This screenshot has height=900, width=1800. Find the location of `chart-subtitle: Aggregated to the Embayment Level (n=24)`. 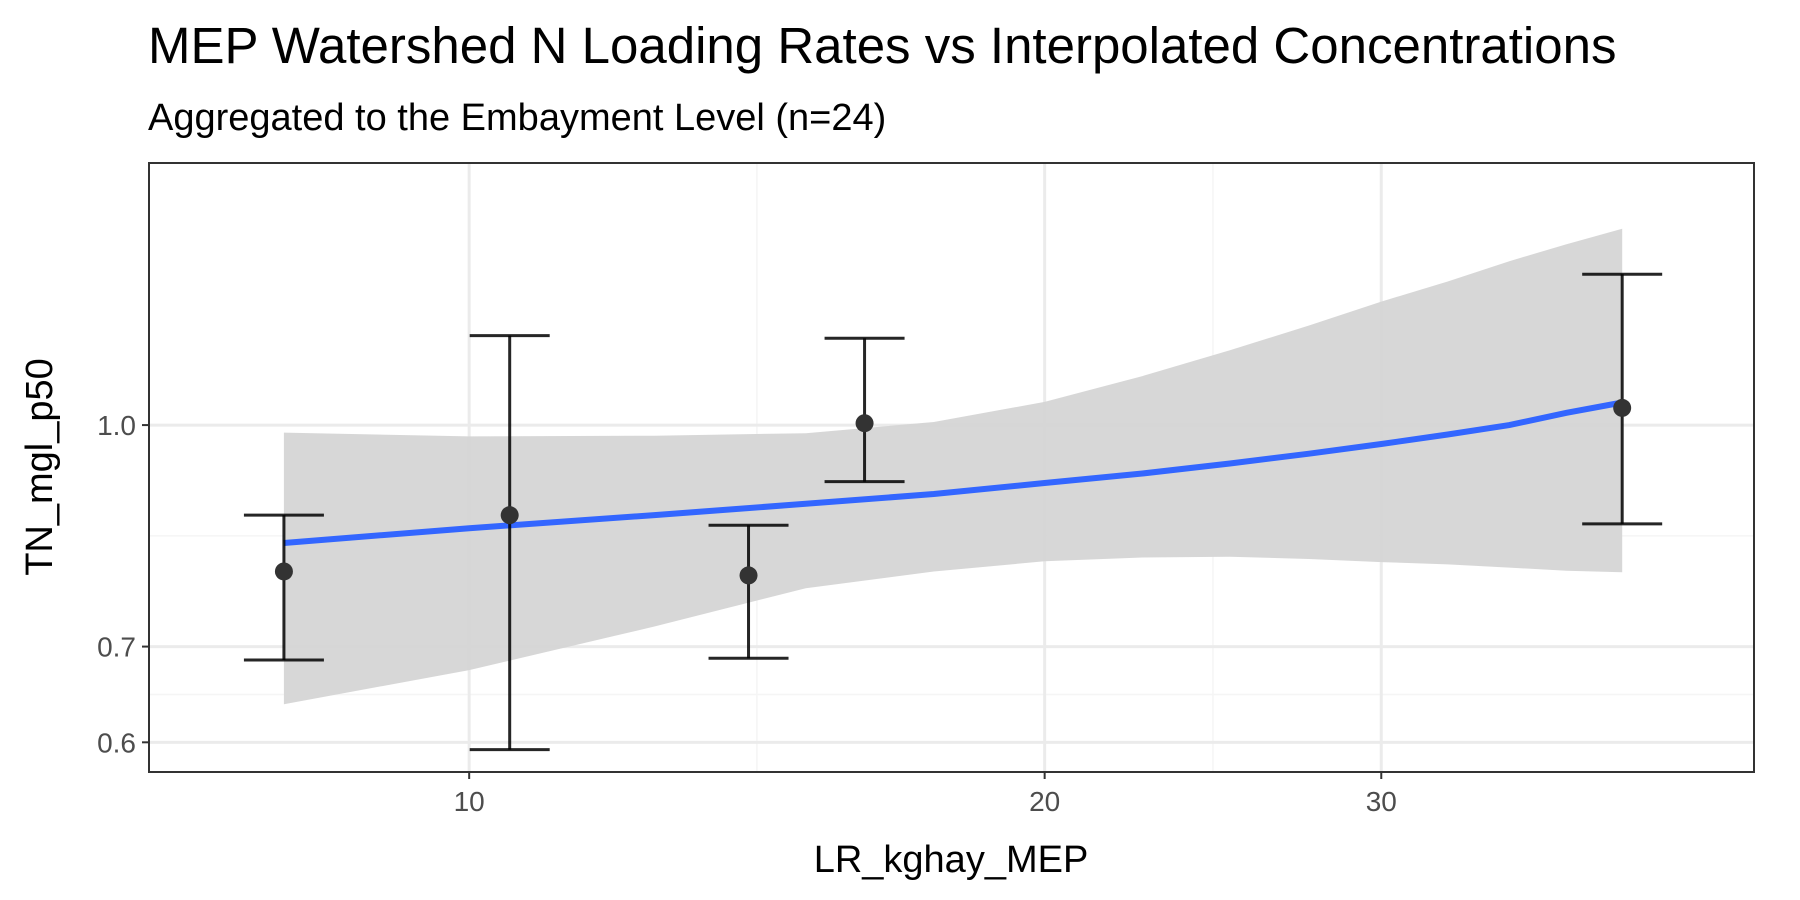

chart-subtitle: Aggregated to the Embayment Level (n=24) is located at coordinates (517, 118).